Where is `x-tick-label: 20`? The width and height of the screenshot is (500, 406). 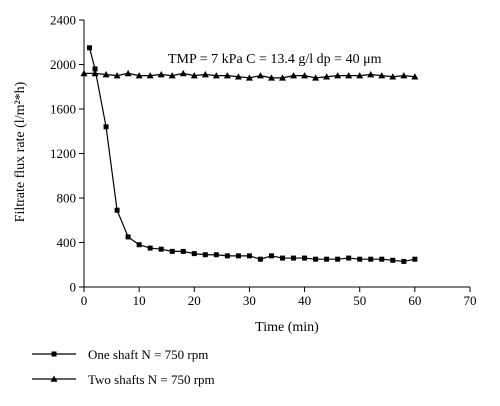
x-tick-label: 20 is located at coordinates (194, 300).